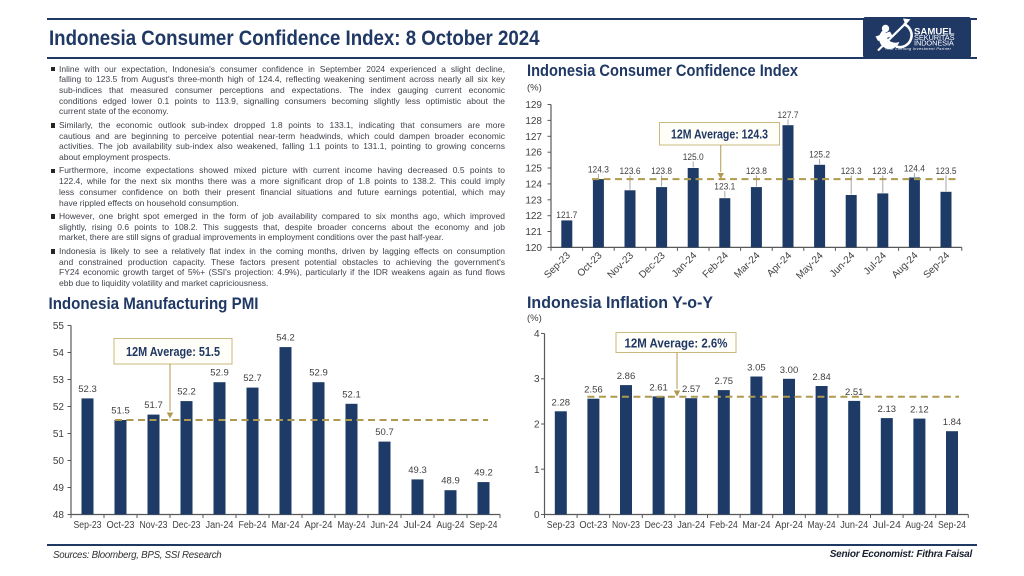 Image resolution: width=1024 pixels, height=576 pixels. What do you see at coordinates (537, 334) in the screenshot?
I see `svg-text: 4` at bounding box center [537, 334].